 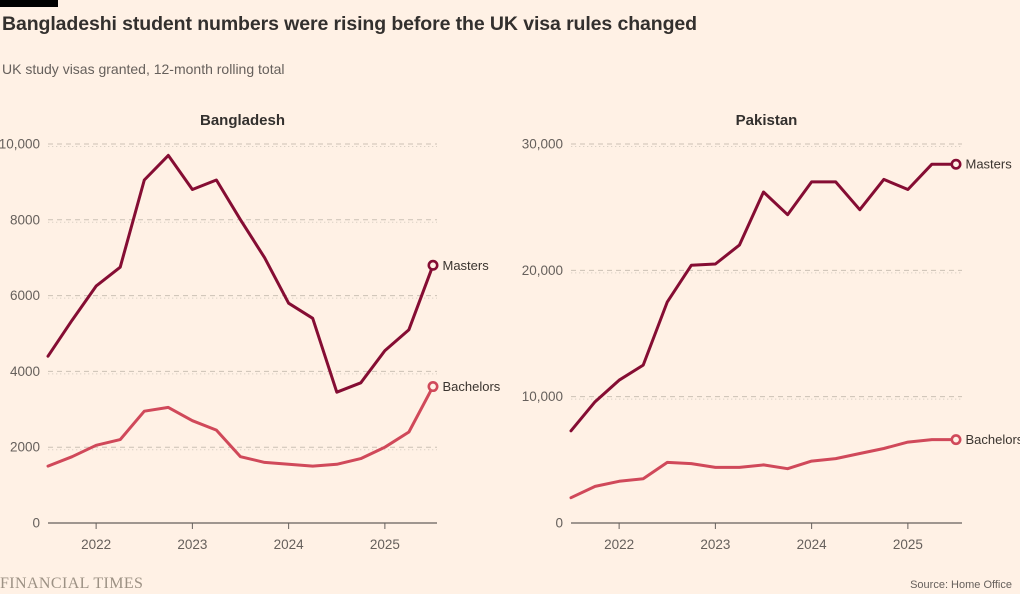 I want to click on y-tick-label: 2000, so click(x=25, y=447).